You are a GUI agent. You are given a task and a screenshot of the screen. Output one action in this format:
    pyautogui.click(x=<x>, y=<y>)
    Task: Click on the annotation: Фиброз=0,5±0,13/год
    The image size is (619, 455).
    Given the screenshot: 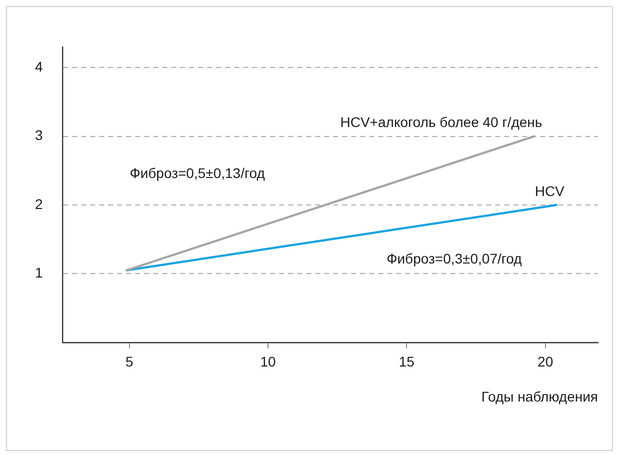 What is the action you would take?
    pyautogui.click(x=197, y=172)
    